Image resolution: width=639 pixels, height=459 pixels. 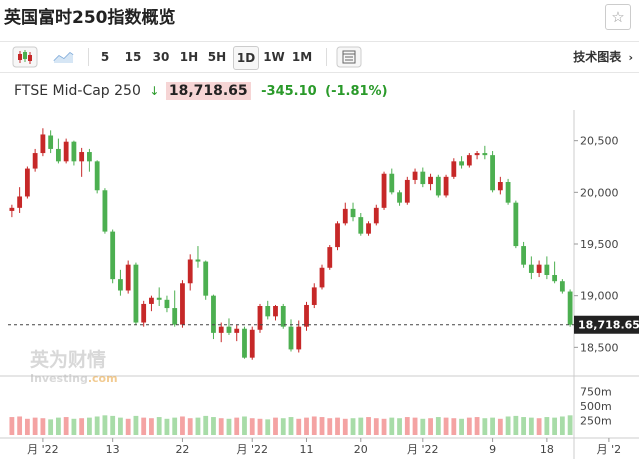 What do you see at coordinates (63, 57) in the screenshot?
I see `area-chart-icon` at bounding box center [63, 57].